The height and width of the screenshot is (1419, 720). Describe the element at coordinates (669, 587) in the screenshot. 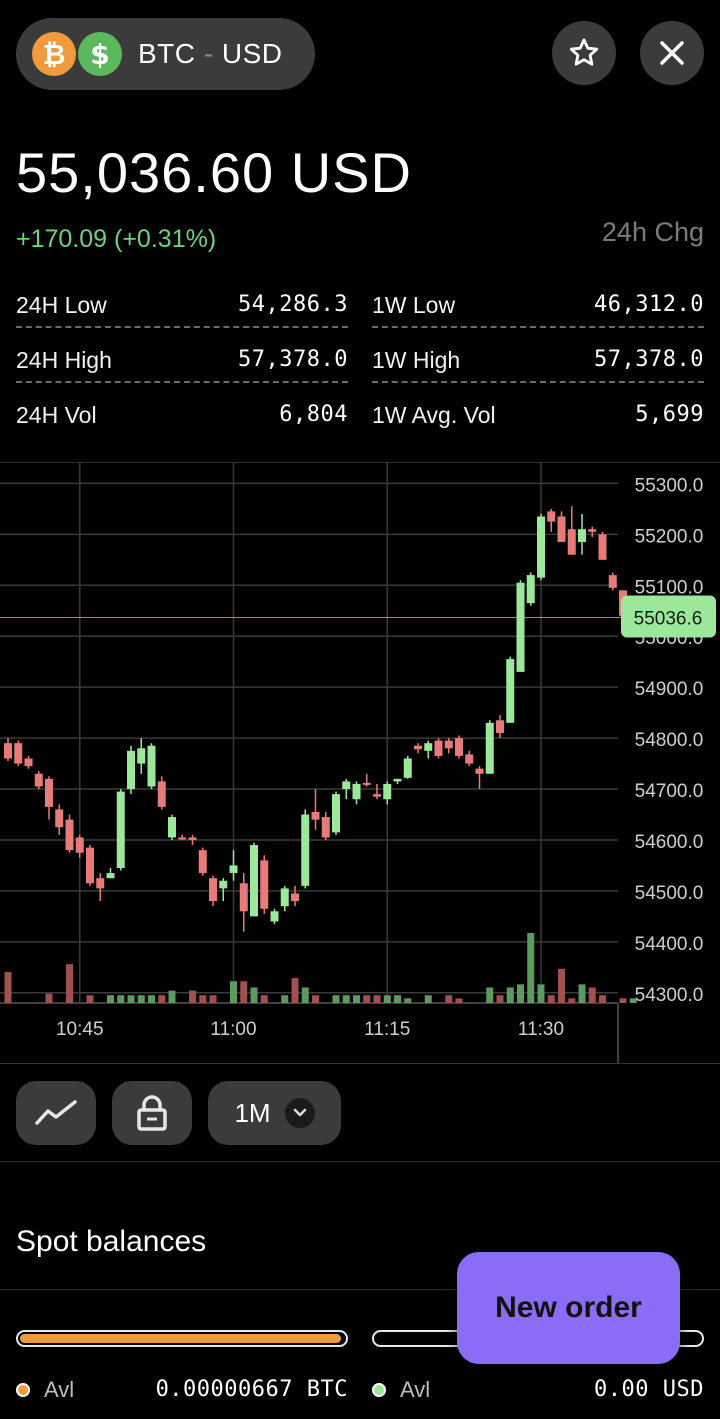

I see `y-tick-label: 55100.0` at that location.